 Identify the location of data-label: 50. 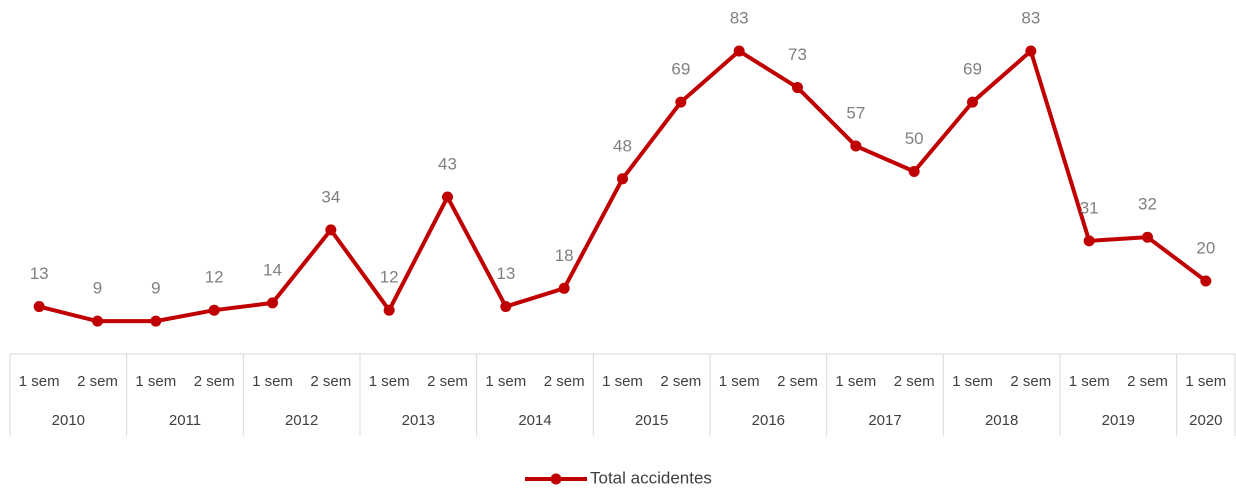
(914, 138).